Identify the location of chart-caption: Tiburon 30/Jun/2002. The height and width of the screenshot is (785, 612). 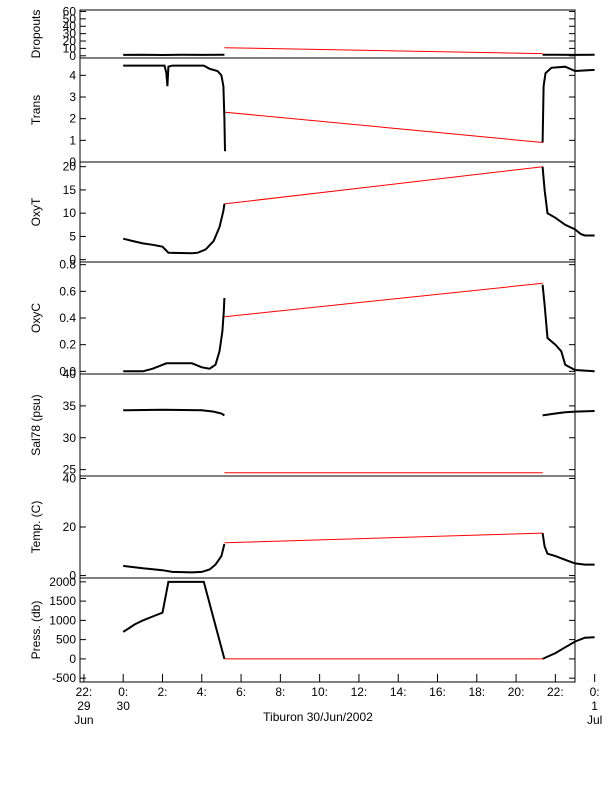
(318, 717).